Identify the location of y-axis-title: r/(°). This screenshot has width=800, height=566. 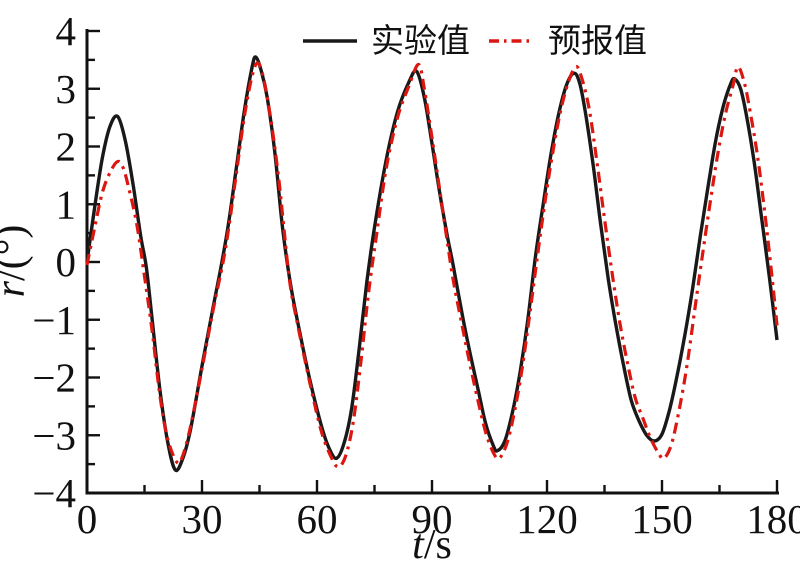
(17, 261).